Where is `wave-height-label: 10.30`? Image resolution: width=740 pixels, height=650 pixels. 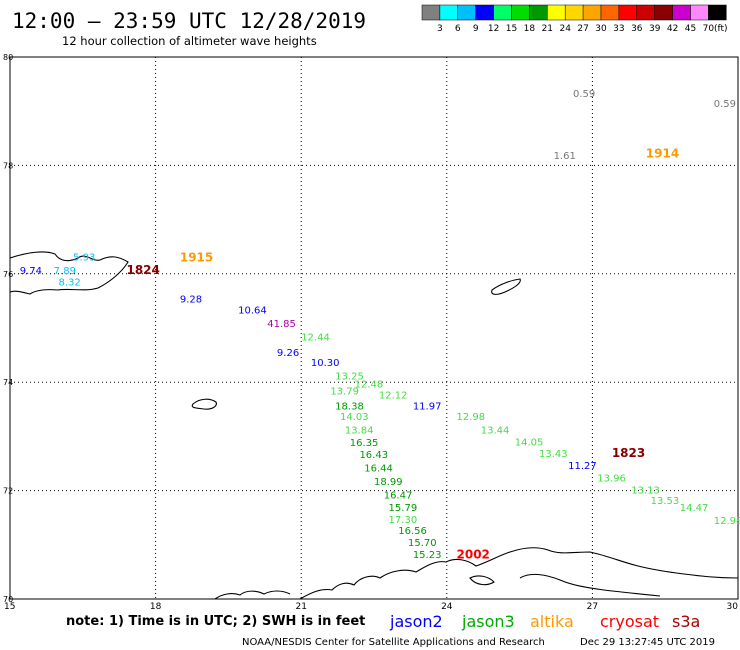 wave-height-label: 10.30 is located at coordinates (325, 363).